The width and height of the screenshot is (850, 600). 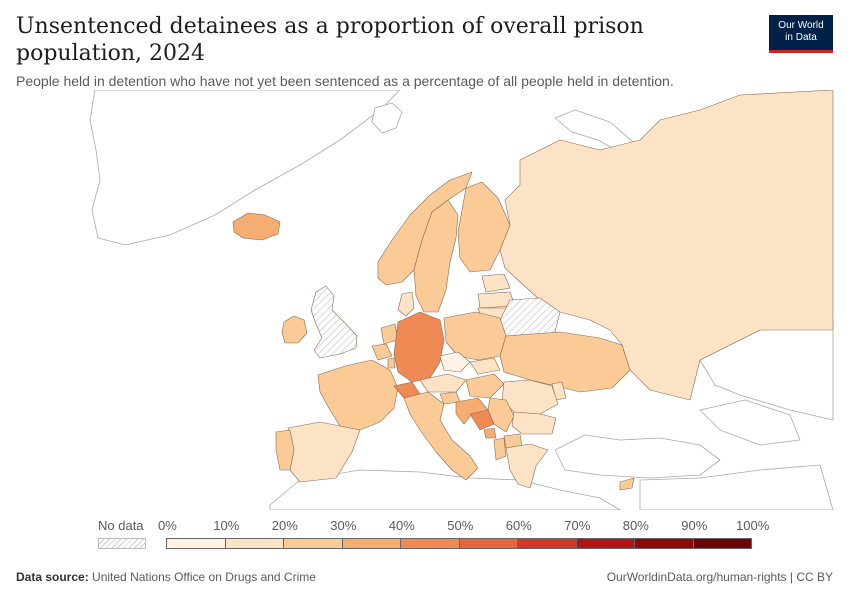 I want to click on owid-logo: Our World in Data, so click(x=801, y=34).